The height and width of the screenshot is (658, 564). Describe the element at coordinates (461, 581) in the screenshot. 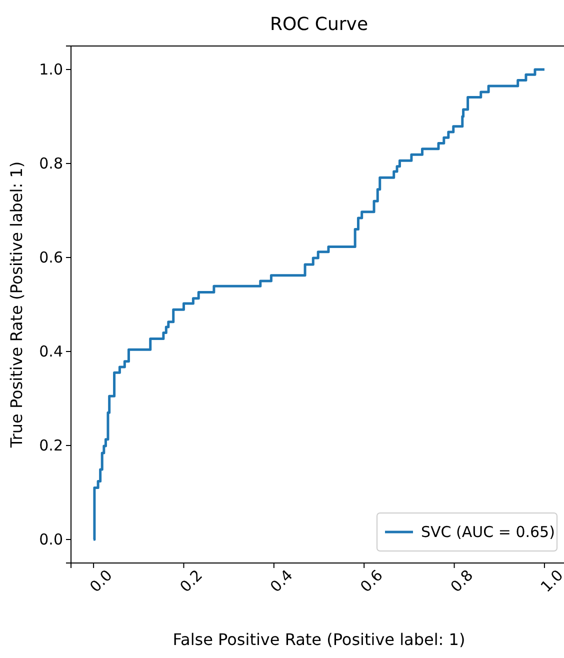

I see `x-tick-label: 0.8` at that location.